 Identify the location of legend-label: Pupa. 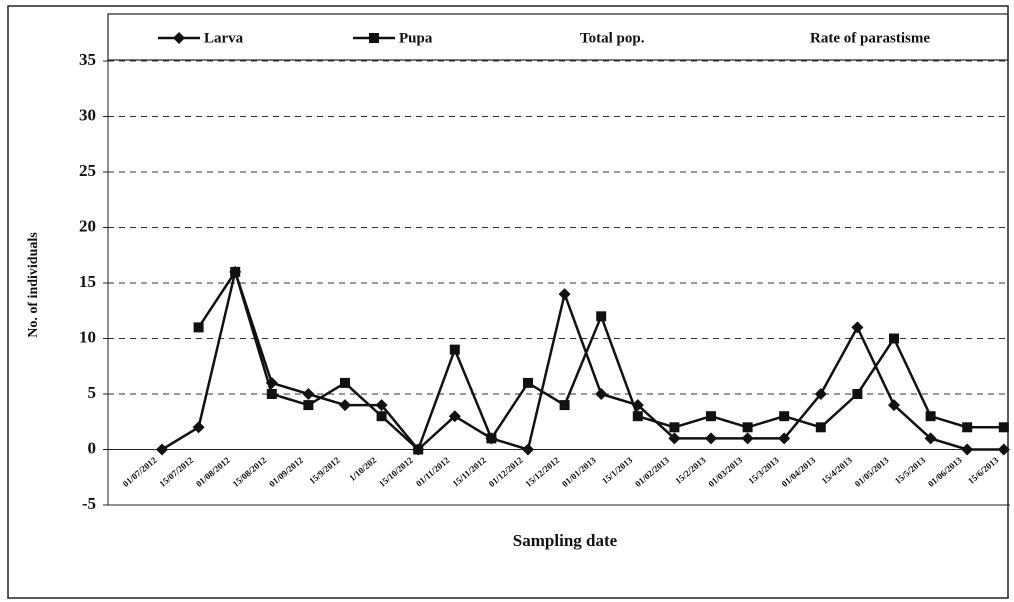
(416, 38).